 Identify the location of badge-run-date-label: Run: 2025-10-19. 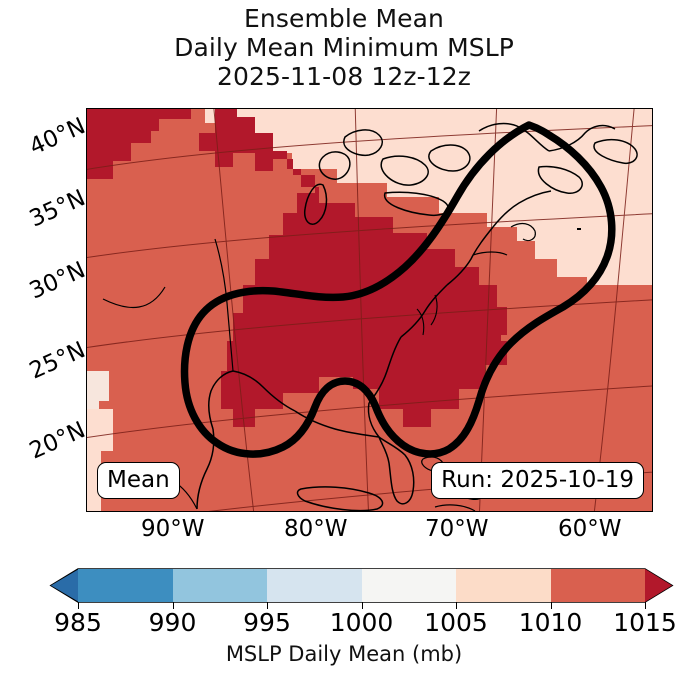
(537, 480).